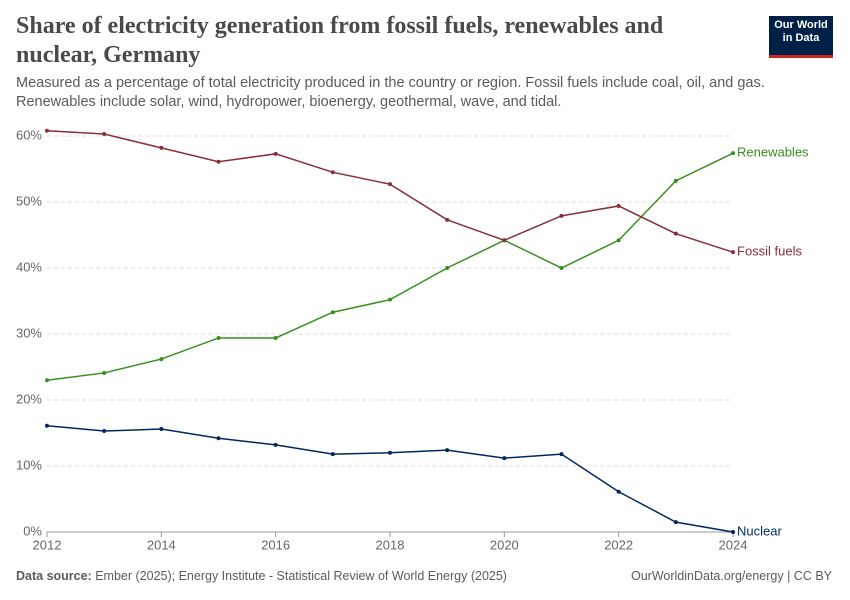  Describe the element at coordinates (759, 530) in the screenshot. I see `series-label: Nuclear` at that location.